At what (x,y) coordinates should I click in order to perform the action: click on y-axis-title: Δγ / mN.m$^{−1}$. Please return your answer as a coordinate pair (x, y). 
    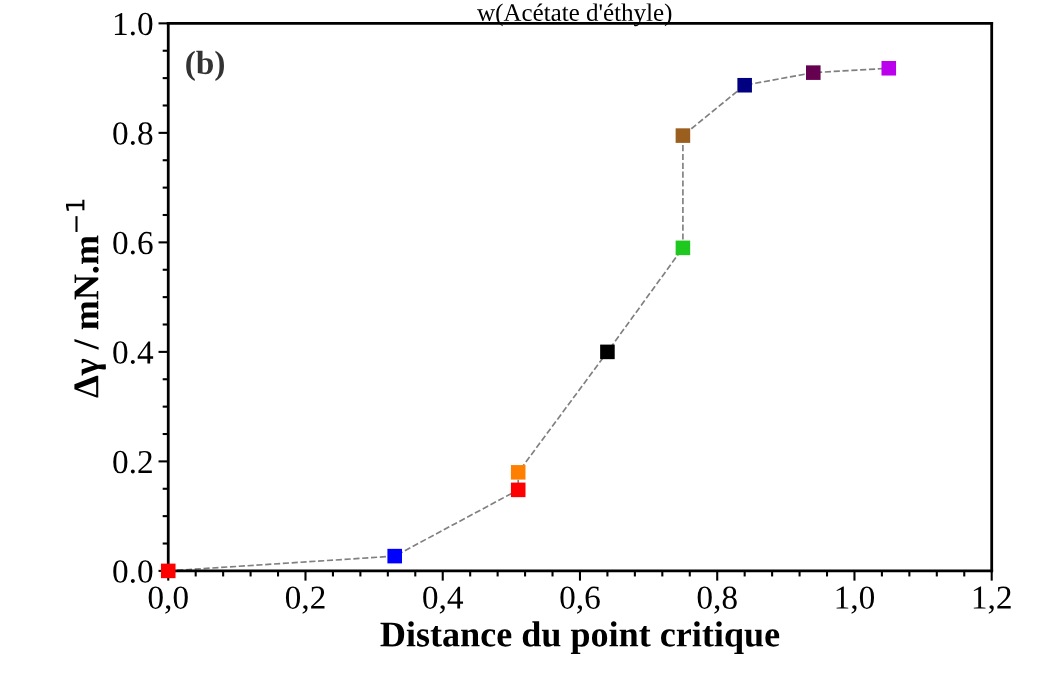
    Looking at the image, I should click on (85, 298).